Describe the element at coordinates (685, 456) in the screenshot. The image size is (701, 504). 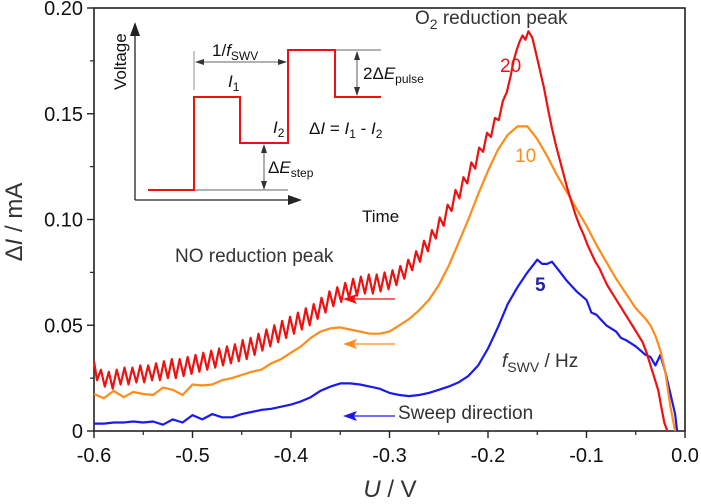
I see `x-tick-label: 0.0` at that location.